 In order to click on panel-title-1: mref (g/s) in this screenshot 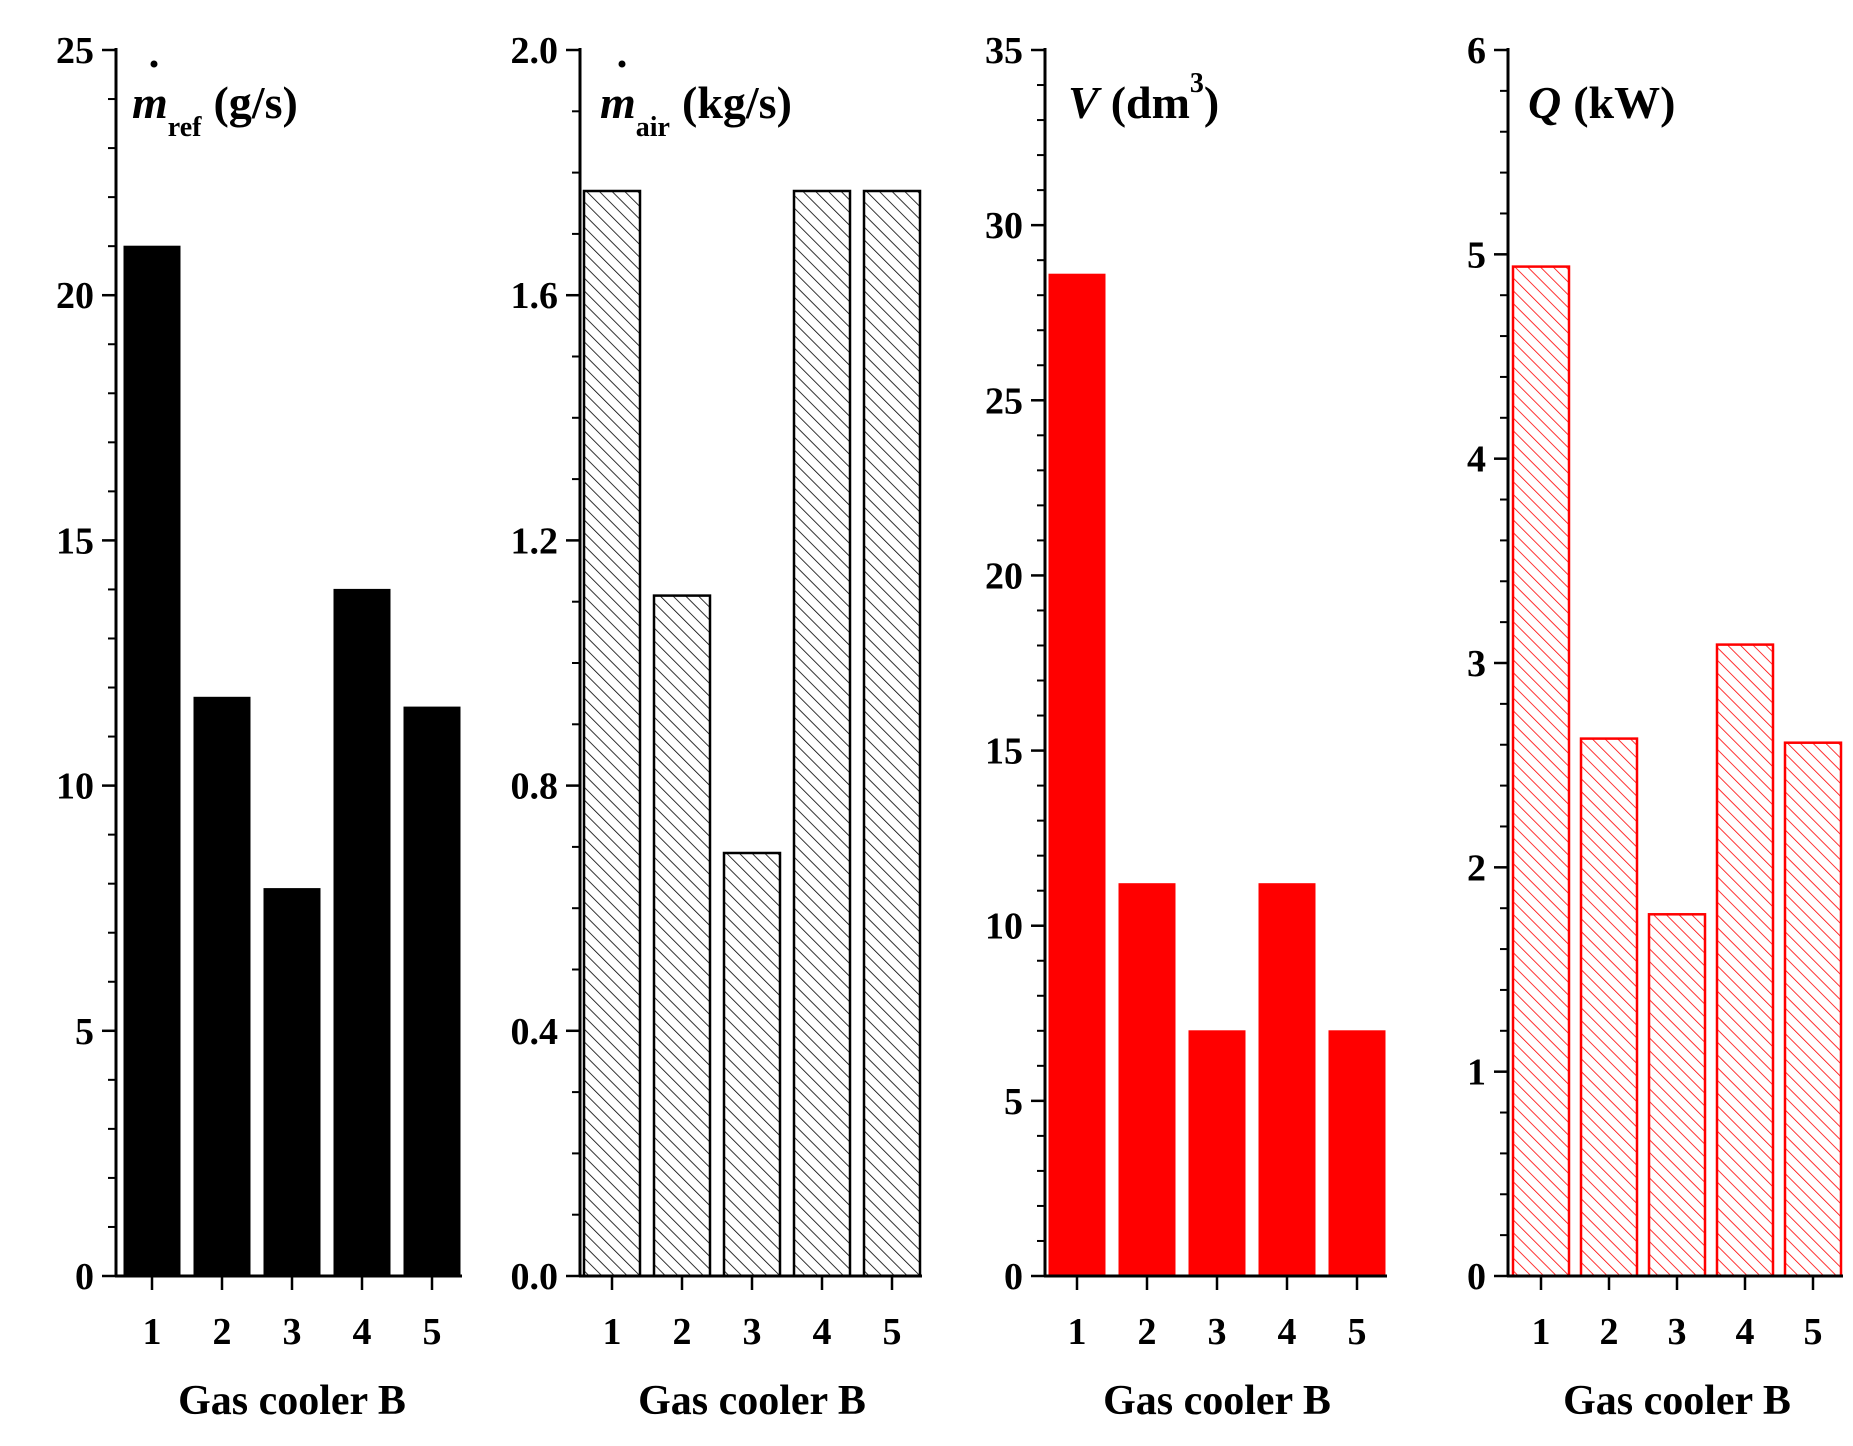, I will do `click(215, 110)`.